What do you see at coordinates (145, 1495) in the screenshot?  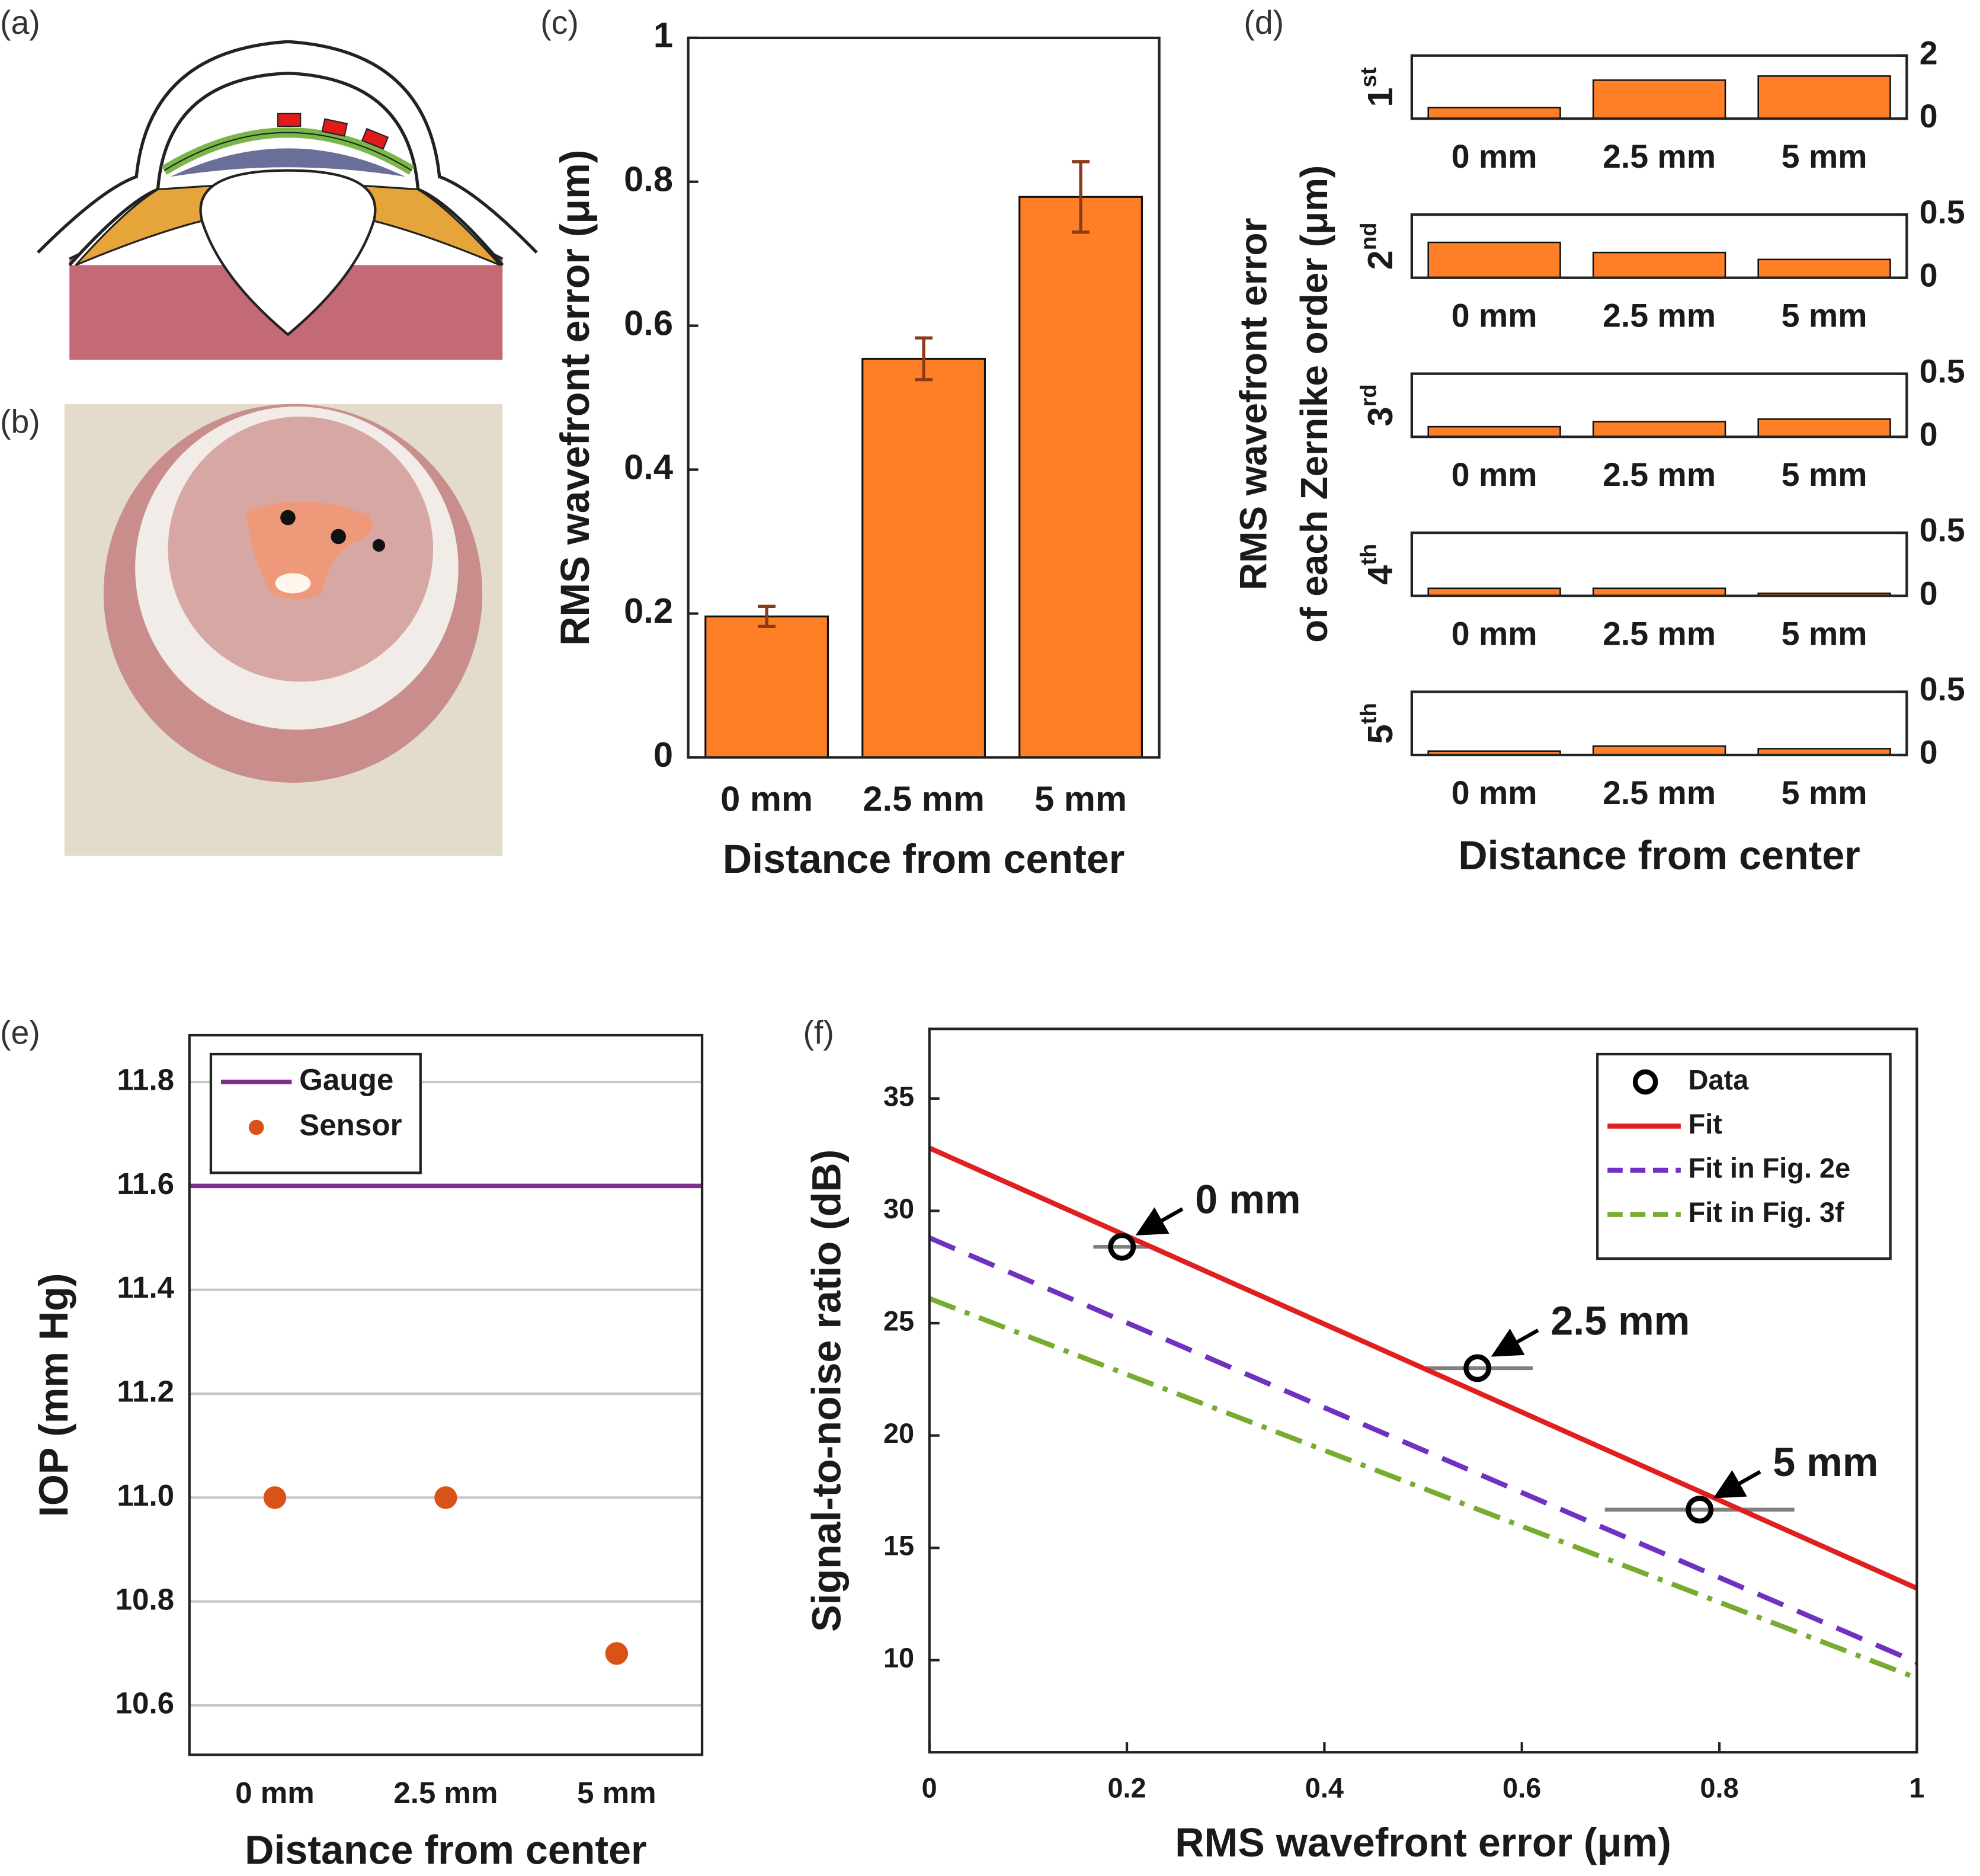 I see `y-tick-label: 11.0` at bounding box center [145, 1495].